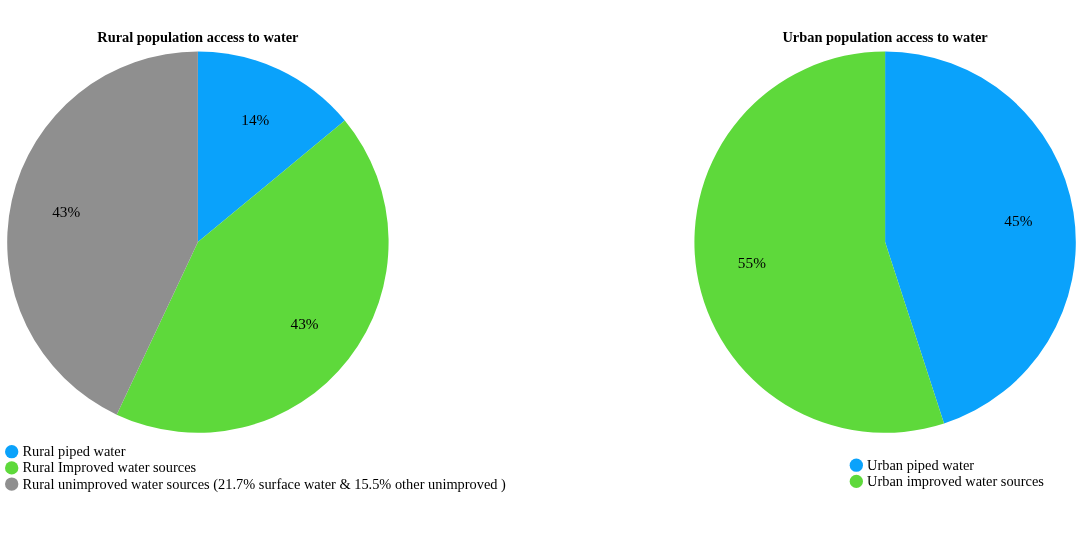 The image size is (1083, 555). I want to click on chart-title: Urban population access to water, so click(885, 37).